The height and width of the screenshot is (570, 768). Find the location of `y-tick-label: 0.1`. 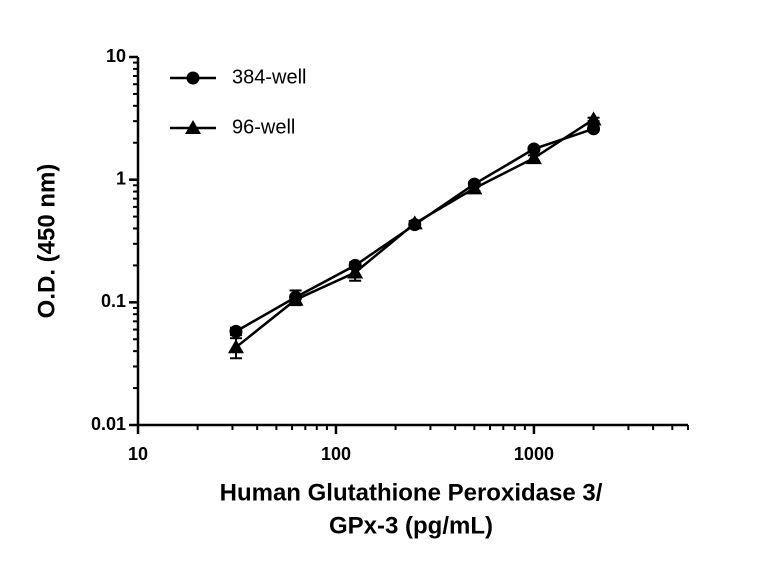

y-tick-label: 0.1 is located at coordinates (113, 301).